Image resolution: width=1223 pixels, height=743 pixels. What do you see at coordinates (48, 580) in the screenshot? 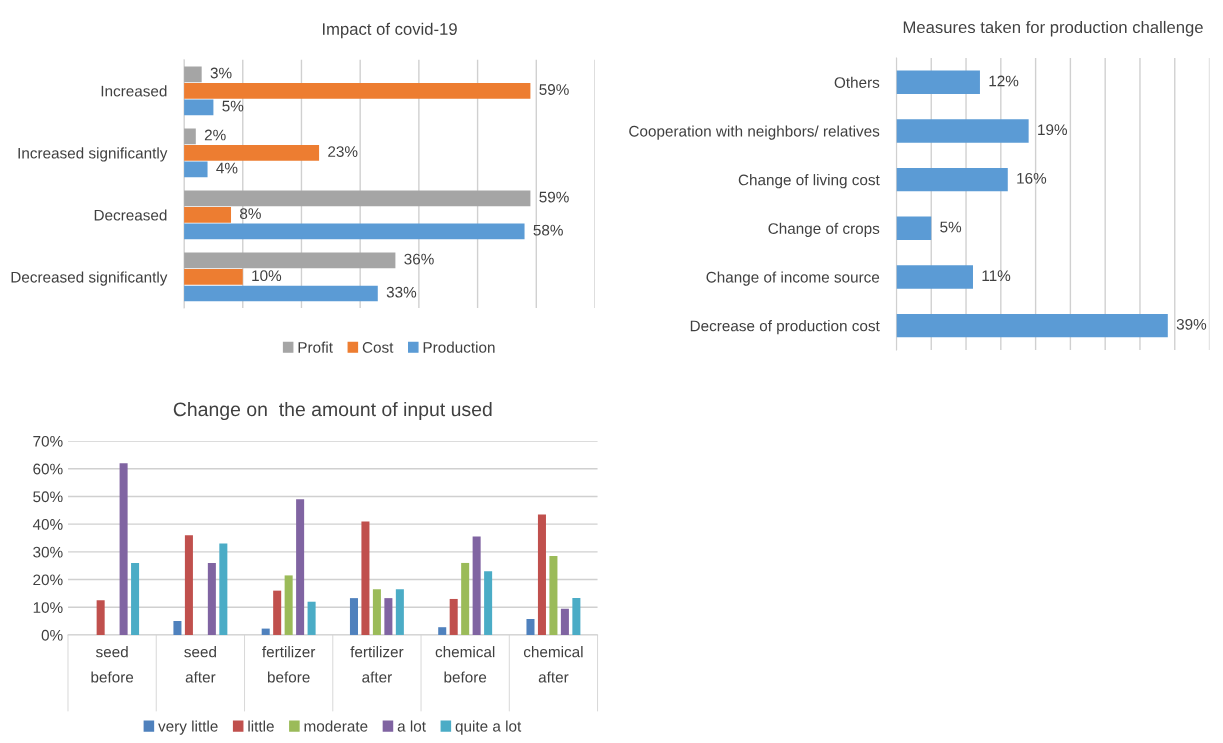
I see `y-tick-label: 20%` at bounding box center [48, 580].